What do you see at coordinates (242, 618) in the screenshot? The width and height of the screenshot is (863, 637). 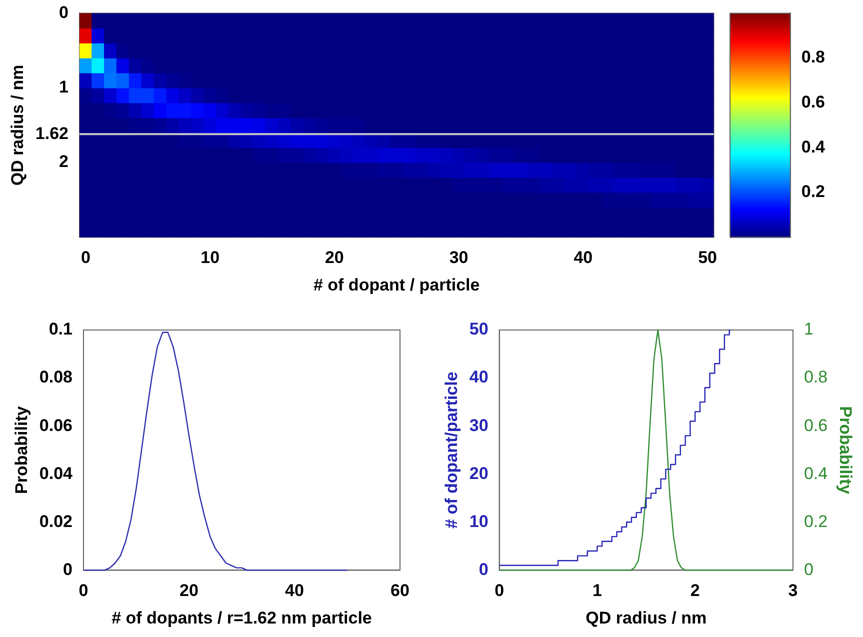 I see `x-axis-title: # of dopants / r=1.62 nm particle` at bounding box center [242, 618].